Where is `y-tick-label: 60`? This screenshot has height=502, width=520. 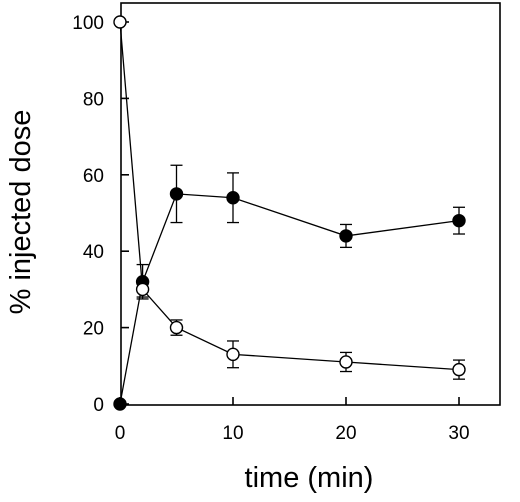 y-tick-label: 60 is located at coordinates (93, 176).